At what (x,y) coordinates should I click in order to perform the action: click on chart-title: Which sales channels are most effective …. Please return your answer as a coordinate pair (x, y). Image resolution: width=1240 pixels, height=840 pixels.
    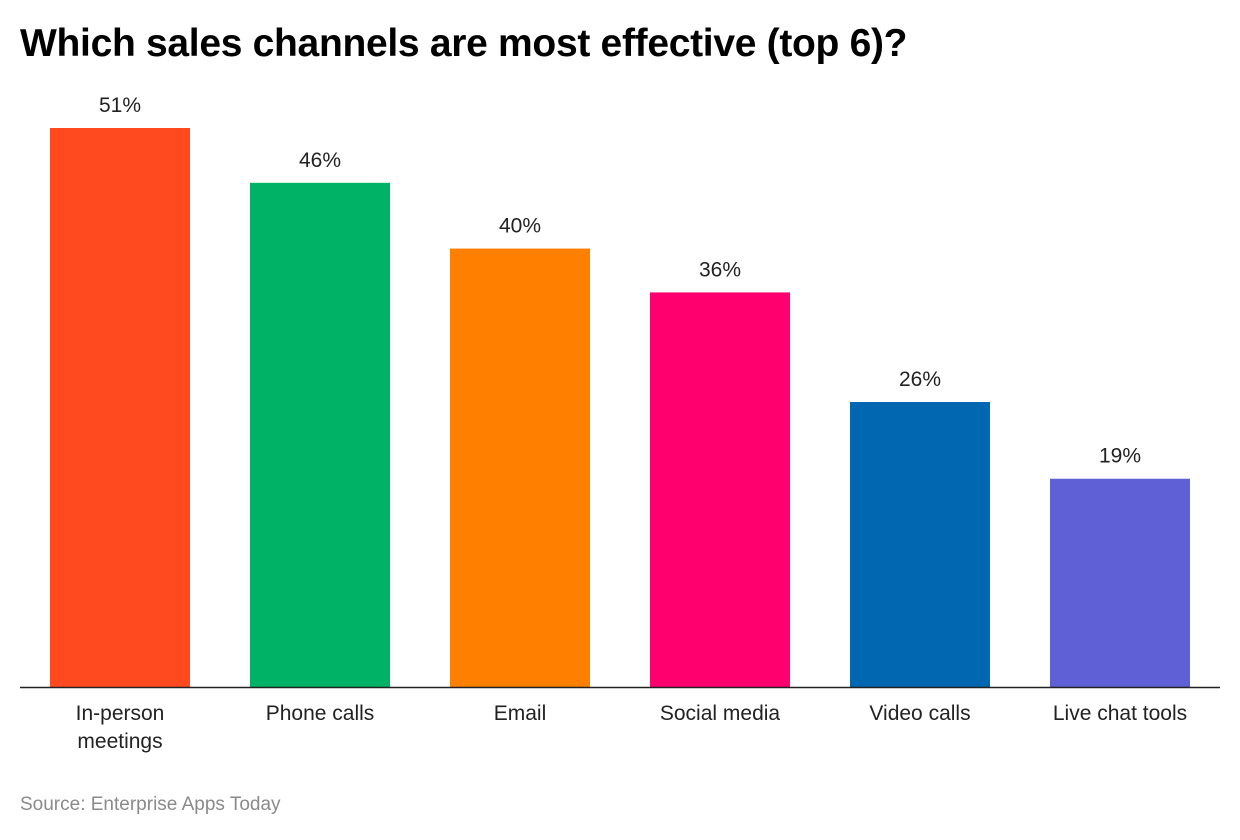
    Looking at the image, I should click on (464, 43).